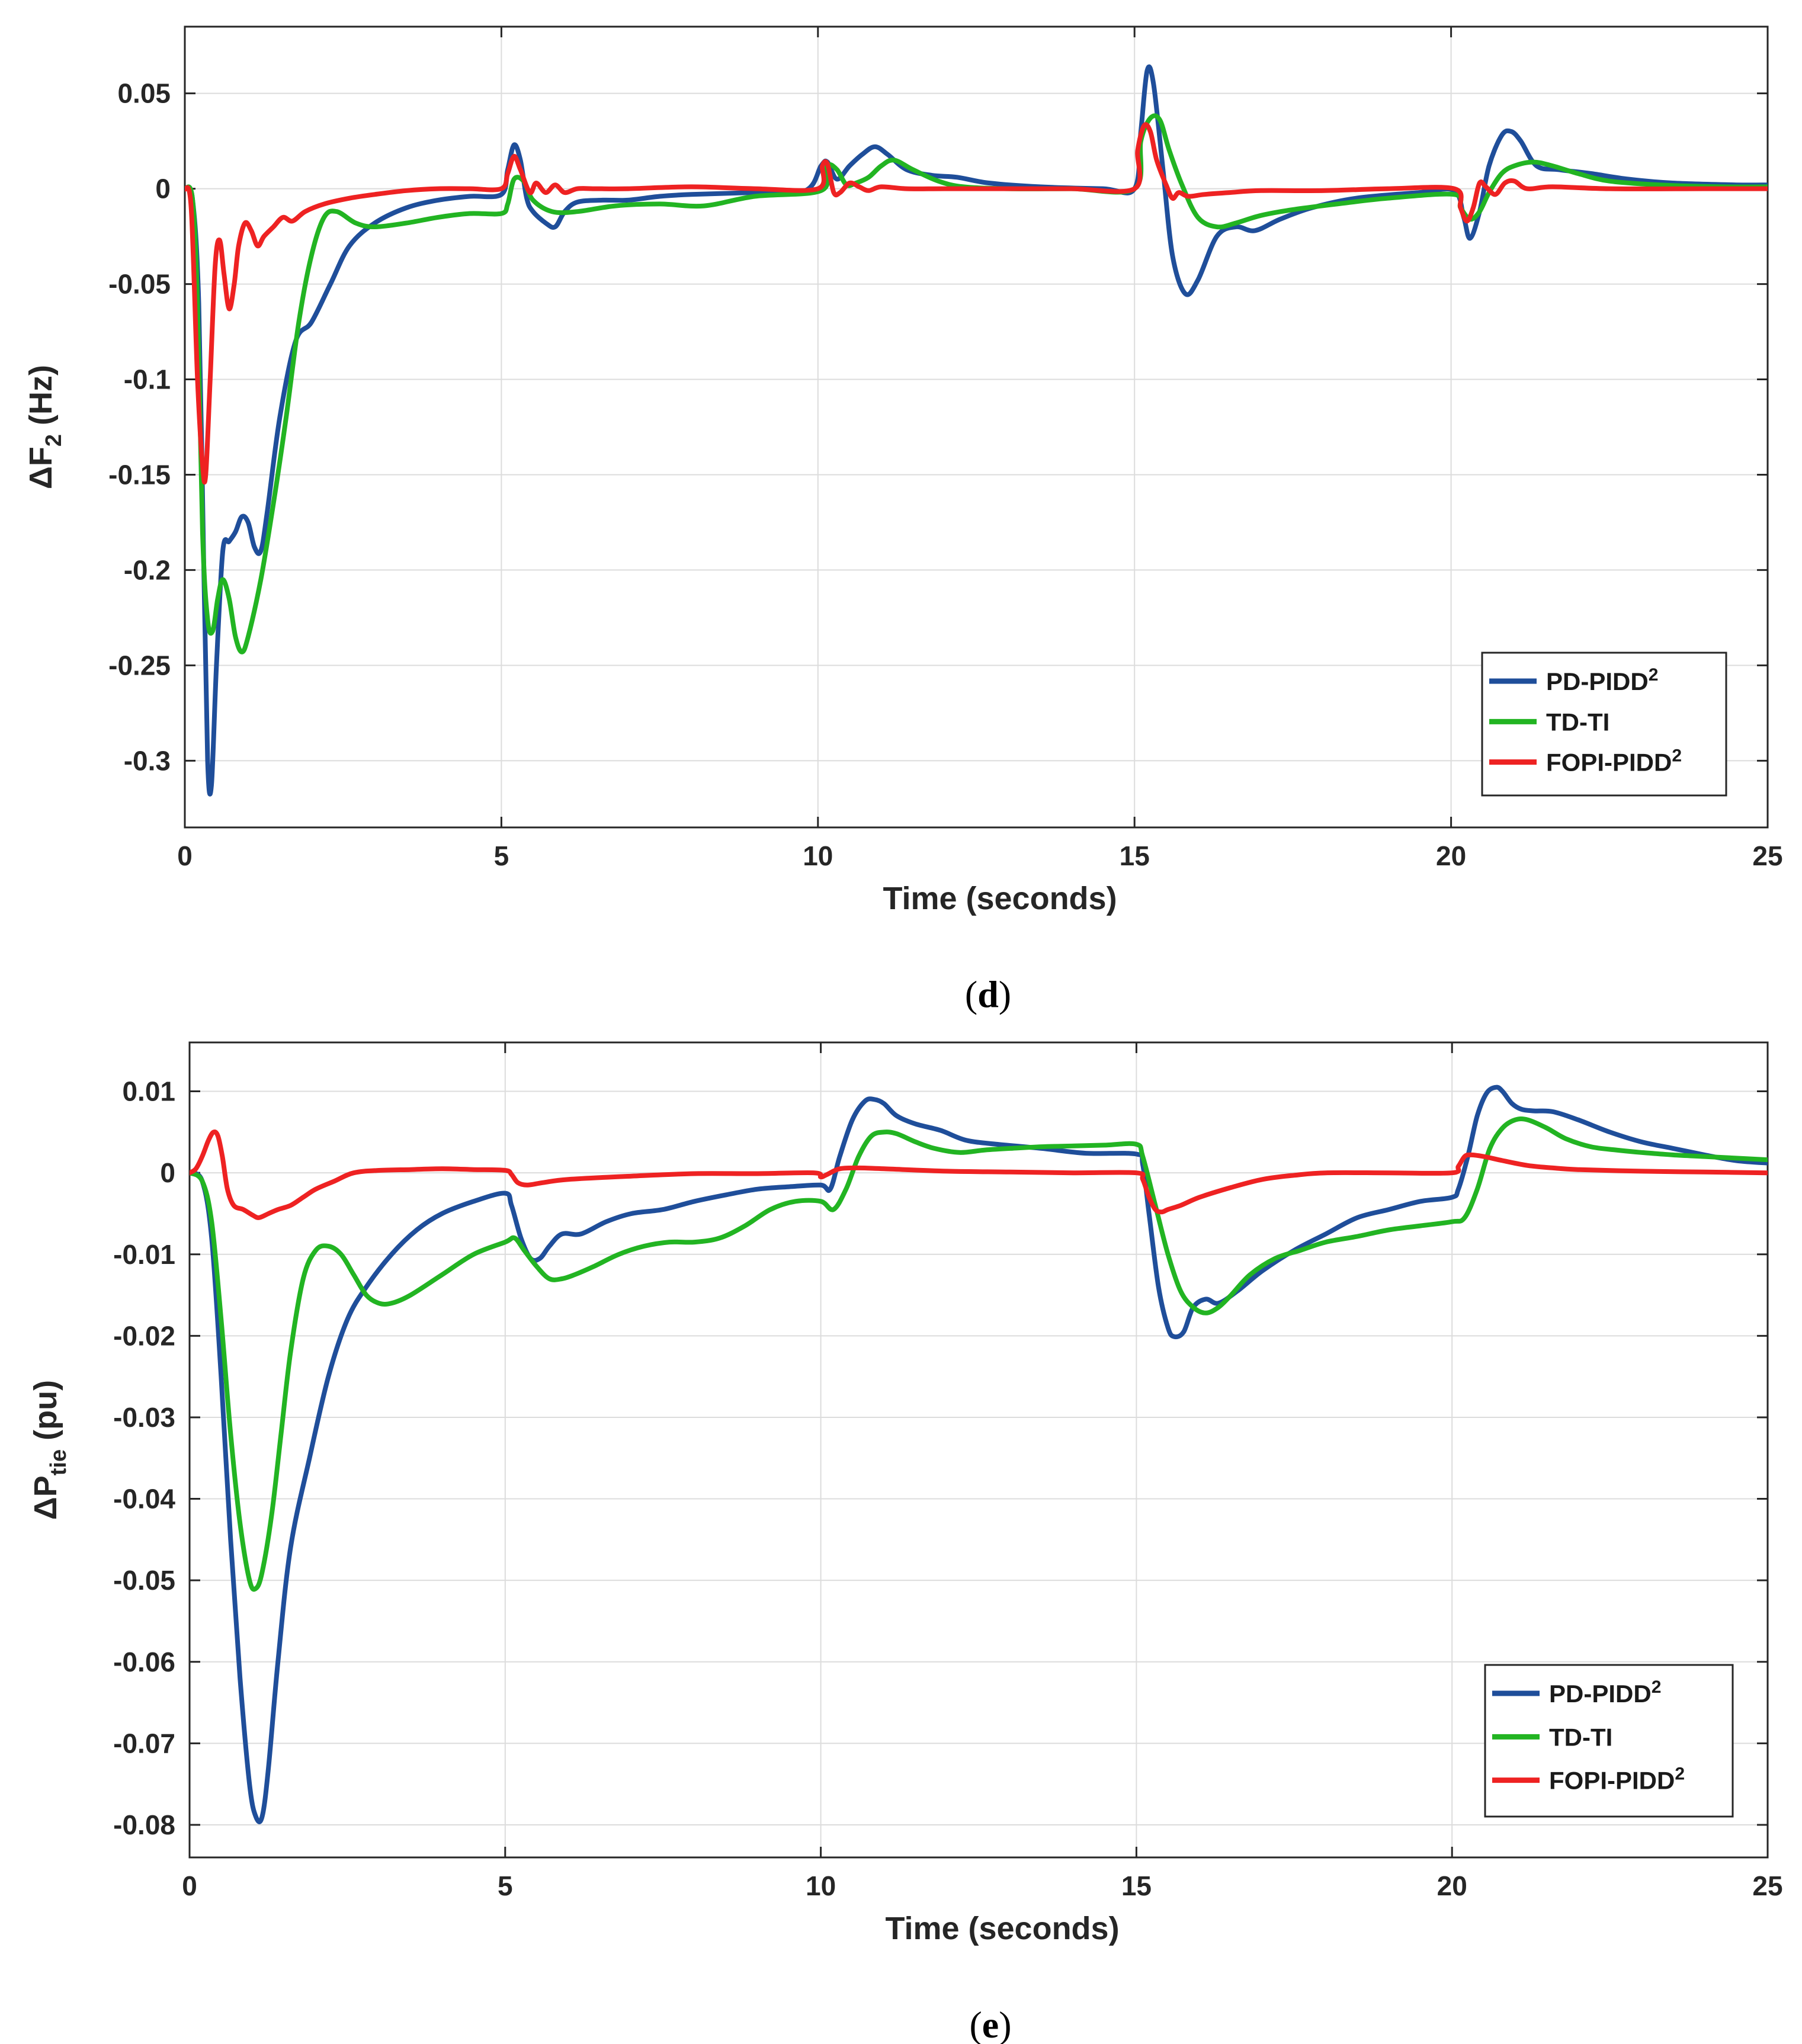 The height and width of the screenshot is (2044, 1802). I want to click on series-line-fopi-pidd2, so click(979, 1175).